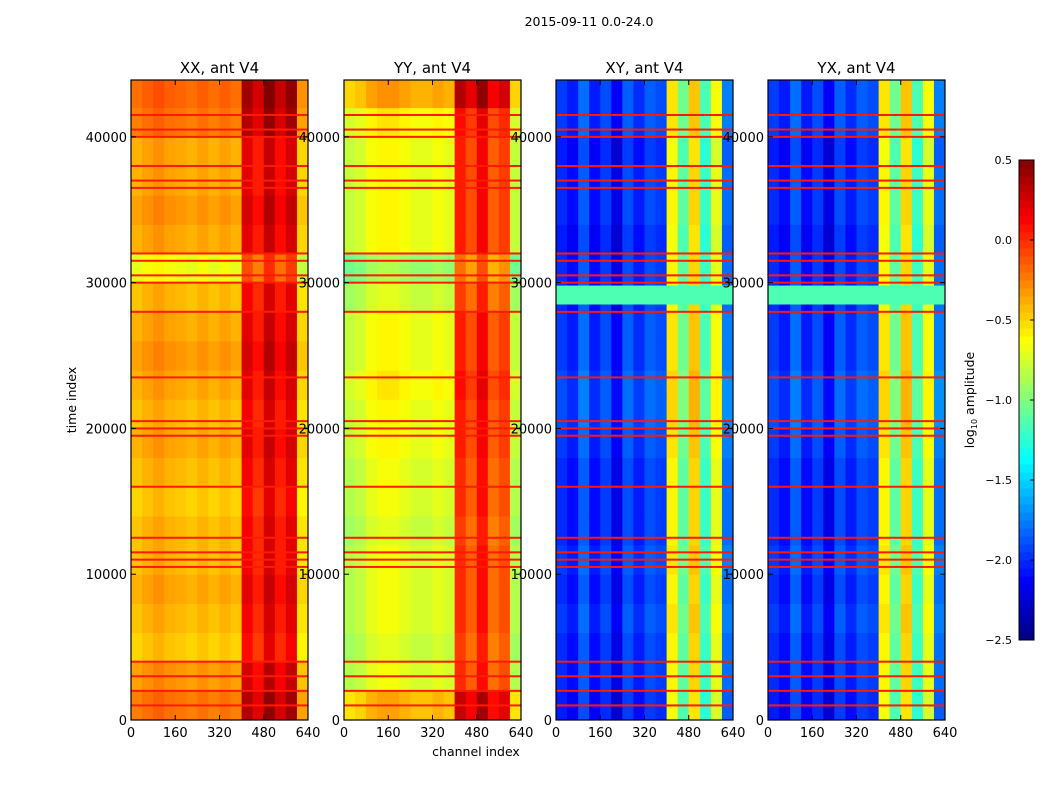 The height and width of the screenshot is (804, 1050). Describe the element at coordinates (71, 400) in the screenshot. I see `y-axis-label: time index` at that location.